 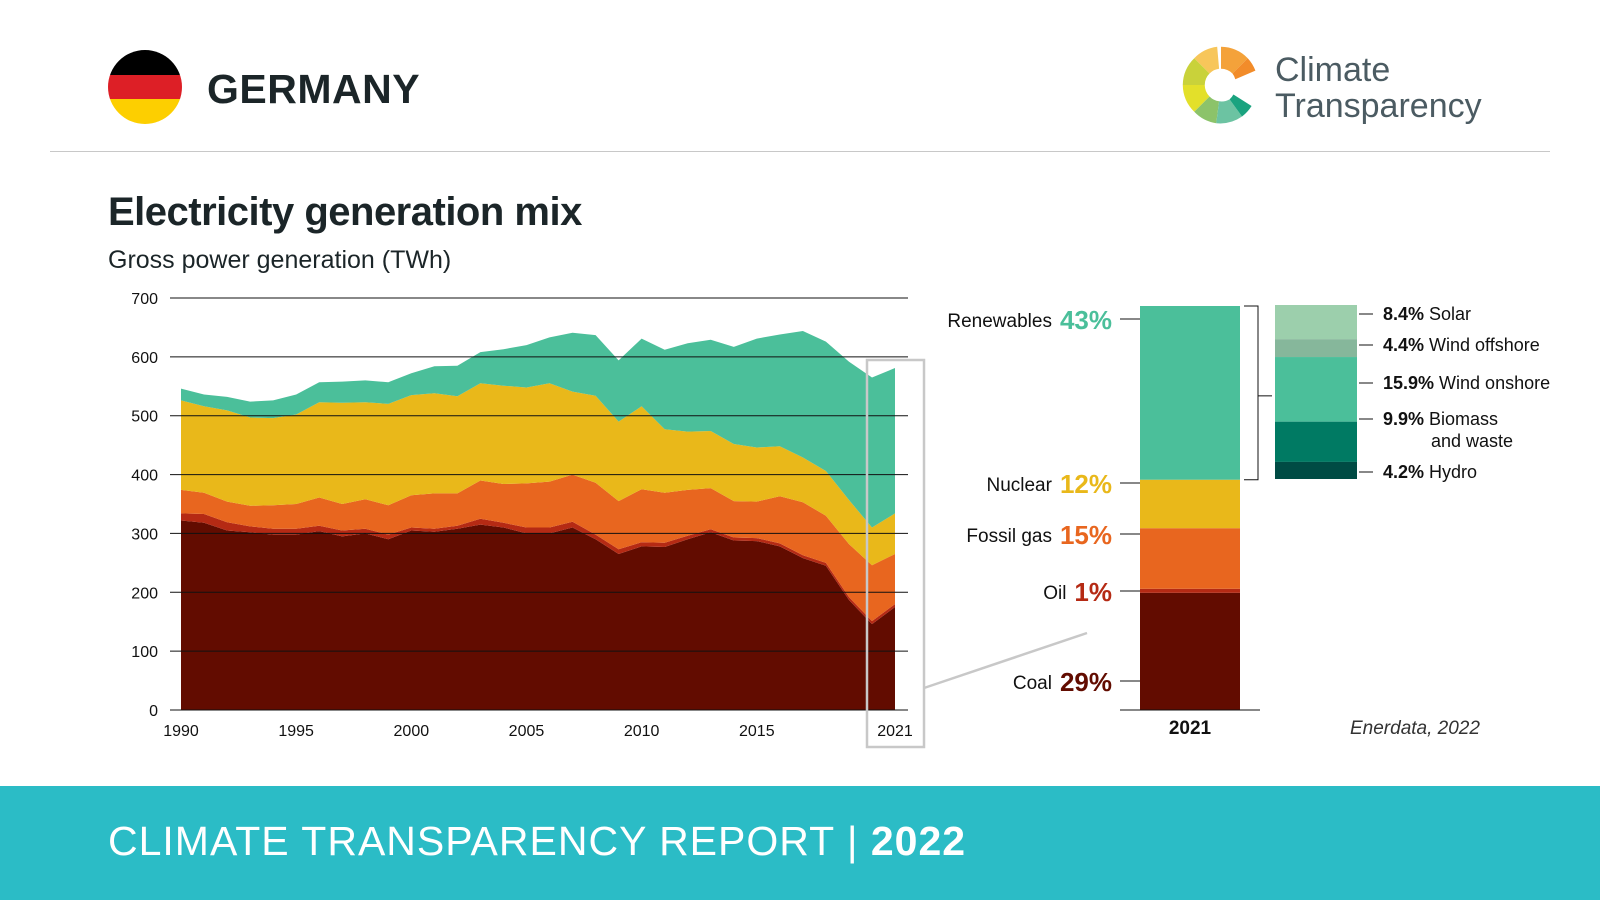 I want to click on x-tick-label: 2010, so click(x=642, y=731).